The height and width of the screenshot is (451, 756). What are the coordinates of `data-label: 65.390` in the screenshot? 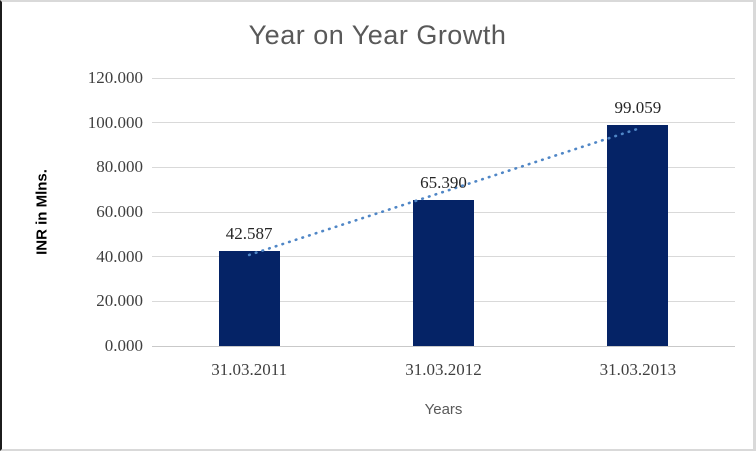 It's located at (443, 182).